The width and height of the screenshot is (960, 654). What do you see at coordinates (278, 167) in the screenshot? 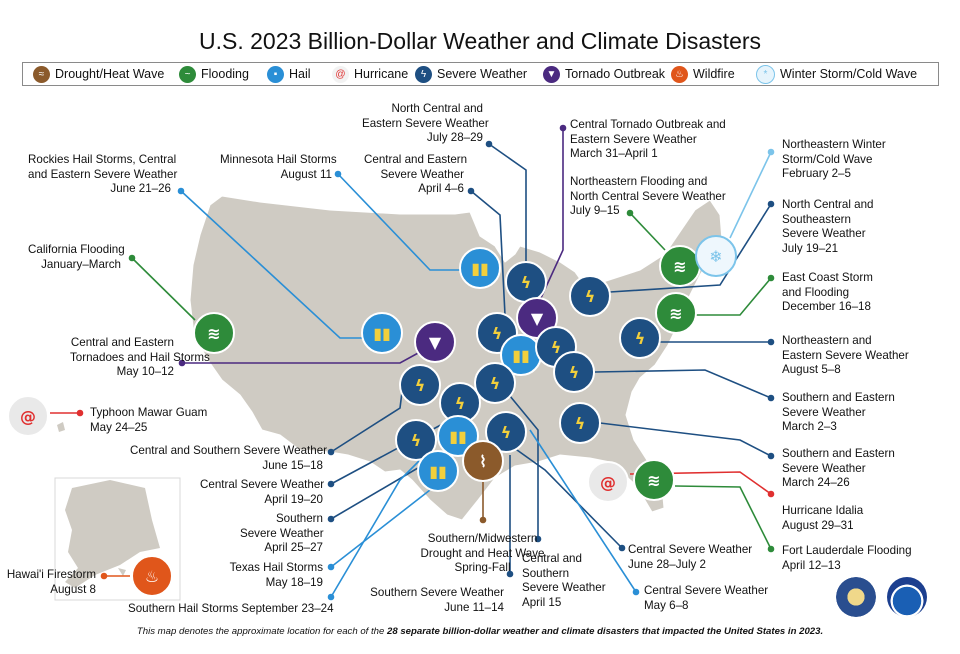
I see `event-label: Minnesota Hail Storms August 11` at bounding box center [278, 167].